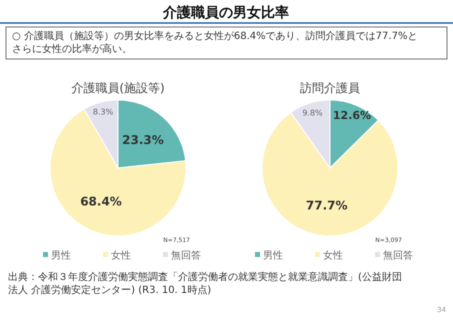 The height and width of the screenshot is (320, 453). What do you see at coordinates (313, 113) in the screenshot?
I see `data-label: 9.8%` at bounding box center [313, 113].